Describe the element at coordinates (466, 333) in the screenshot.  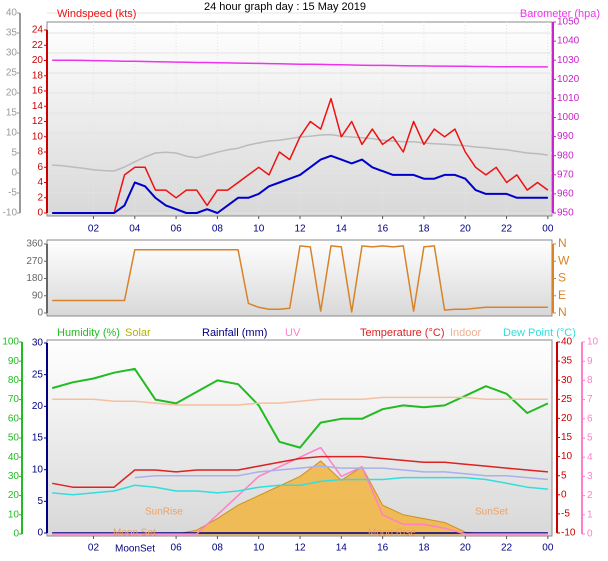
I see `legend-label: Indoor` at that location.